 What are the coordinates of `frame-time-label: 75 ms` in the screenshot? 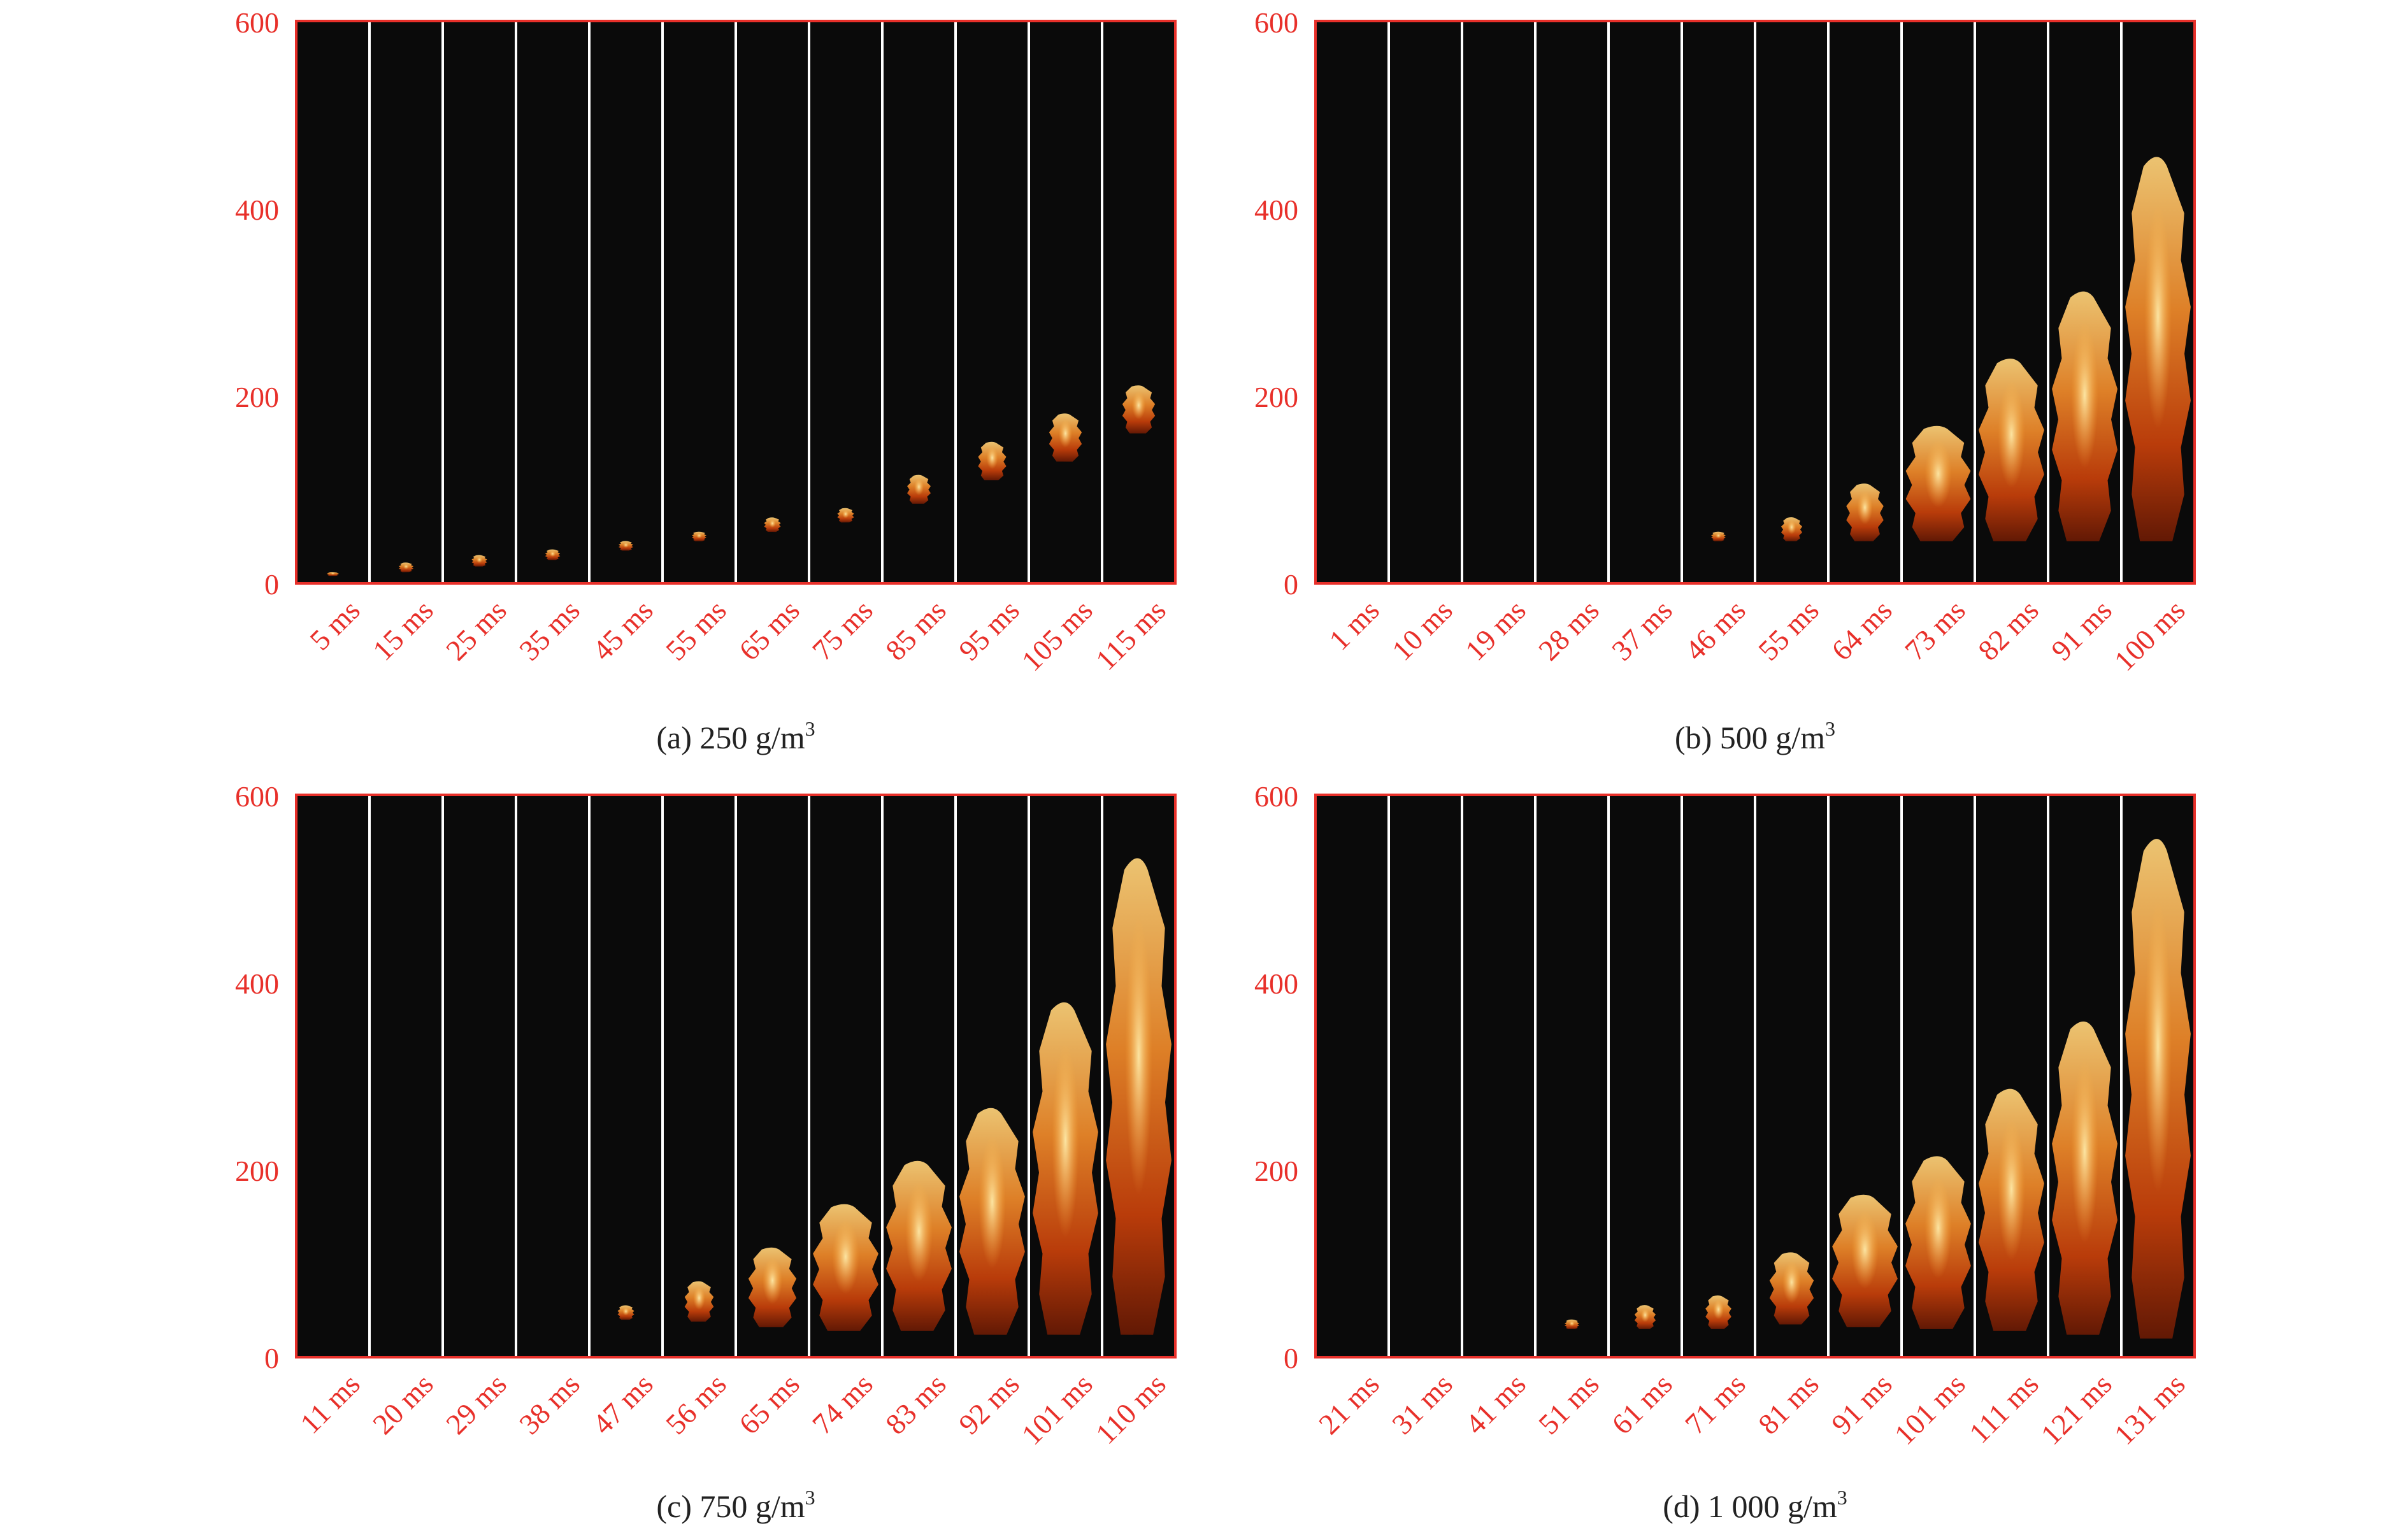 It's located at (842, 630).